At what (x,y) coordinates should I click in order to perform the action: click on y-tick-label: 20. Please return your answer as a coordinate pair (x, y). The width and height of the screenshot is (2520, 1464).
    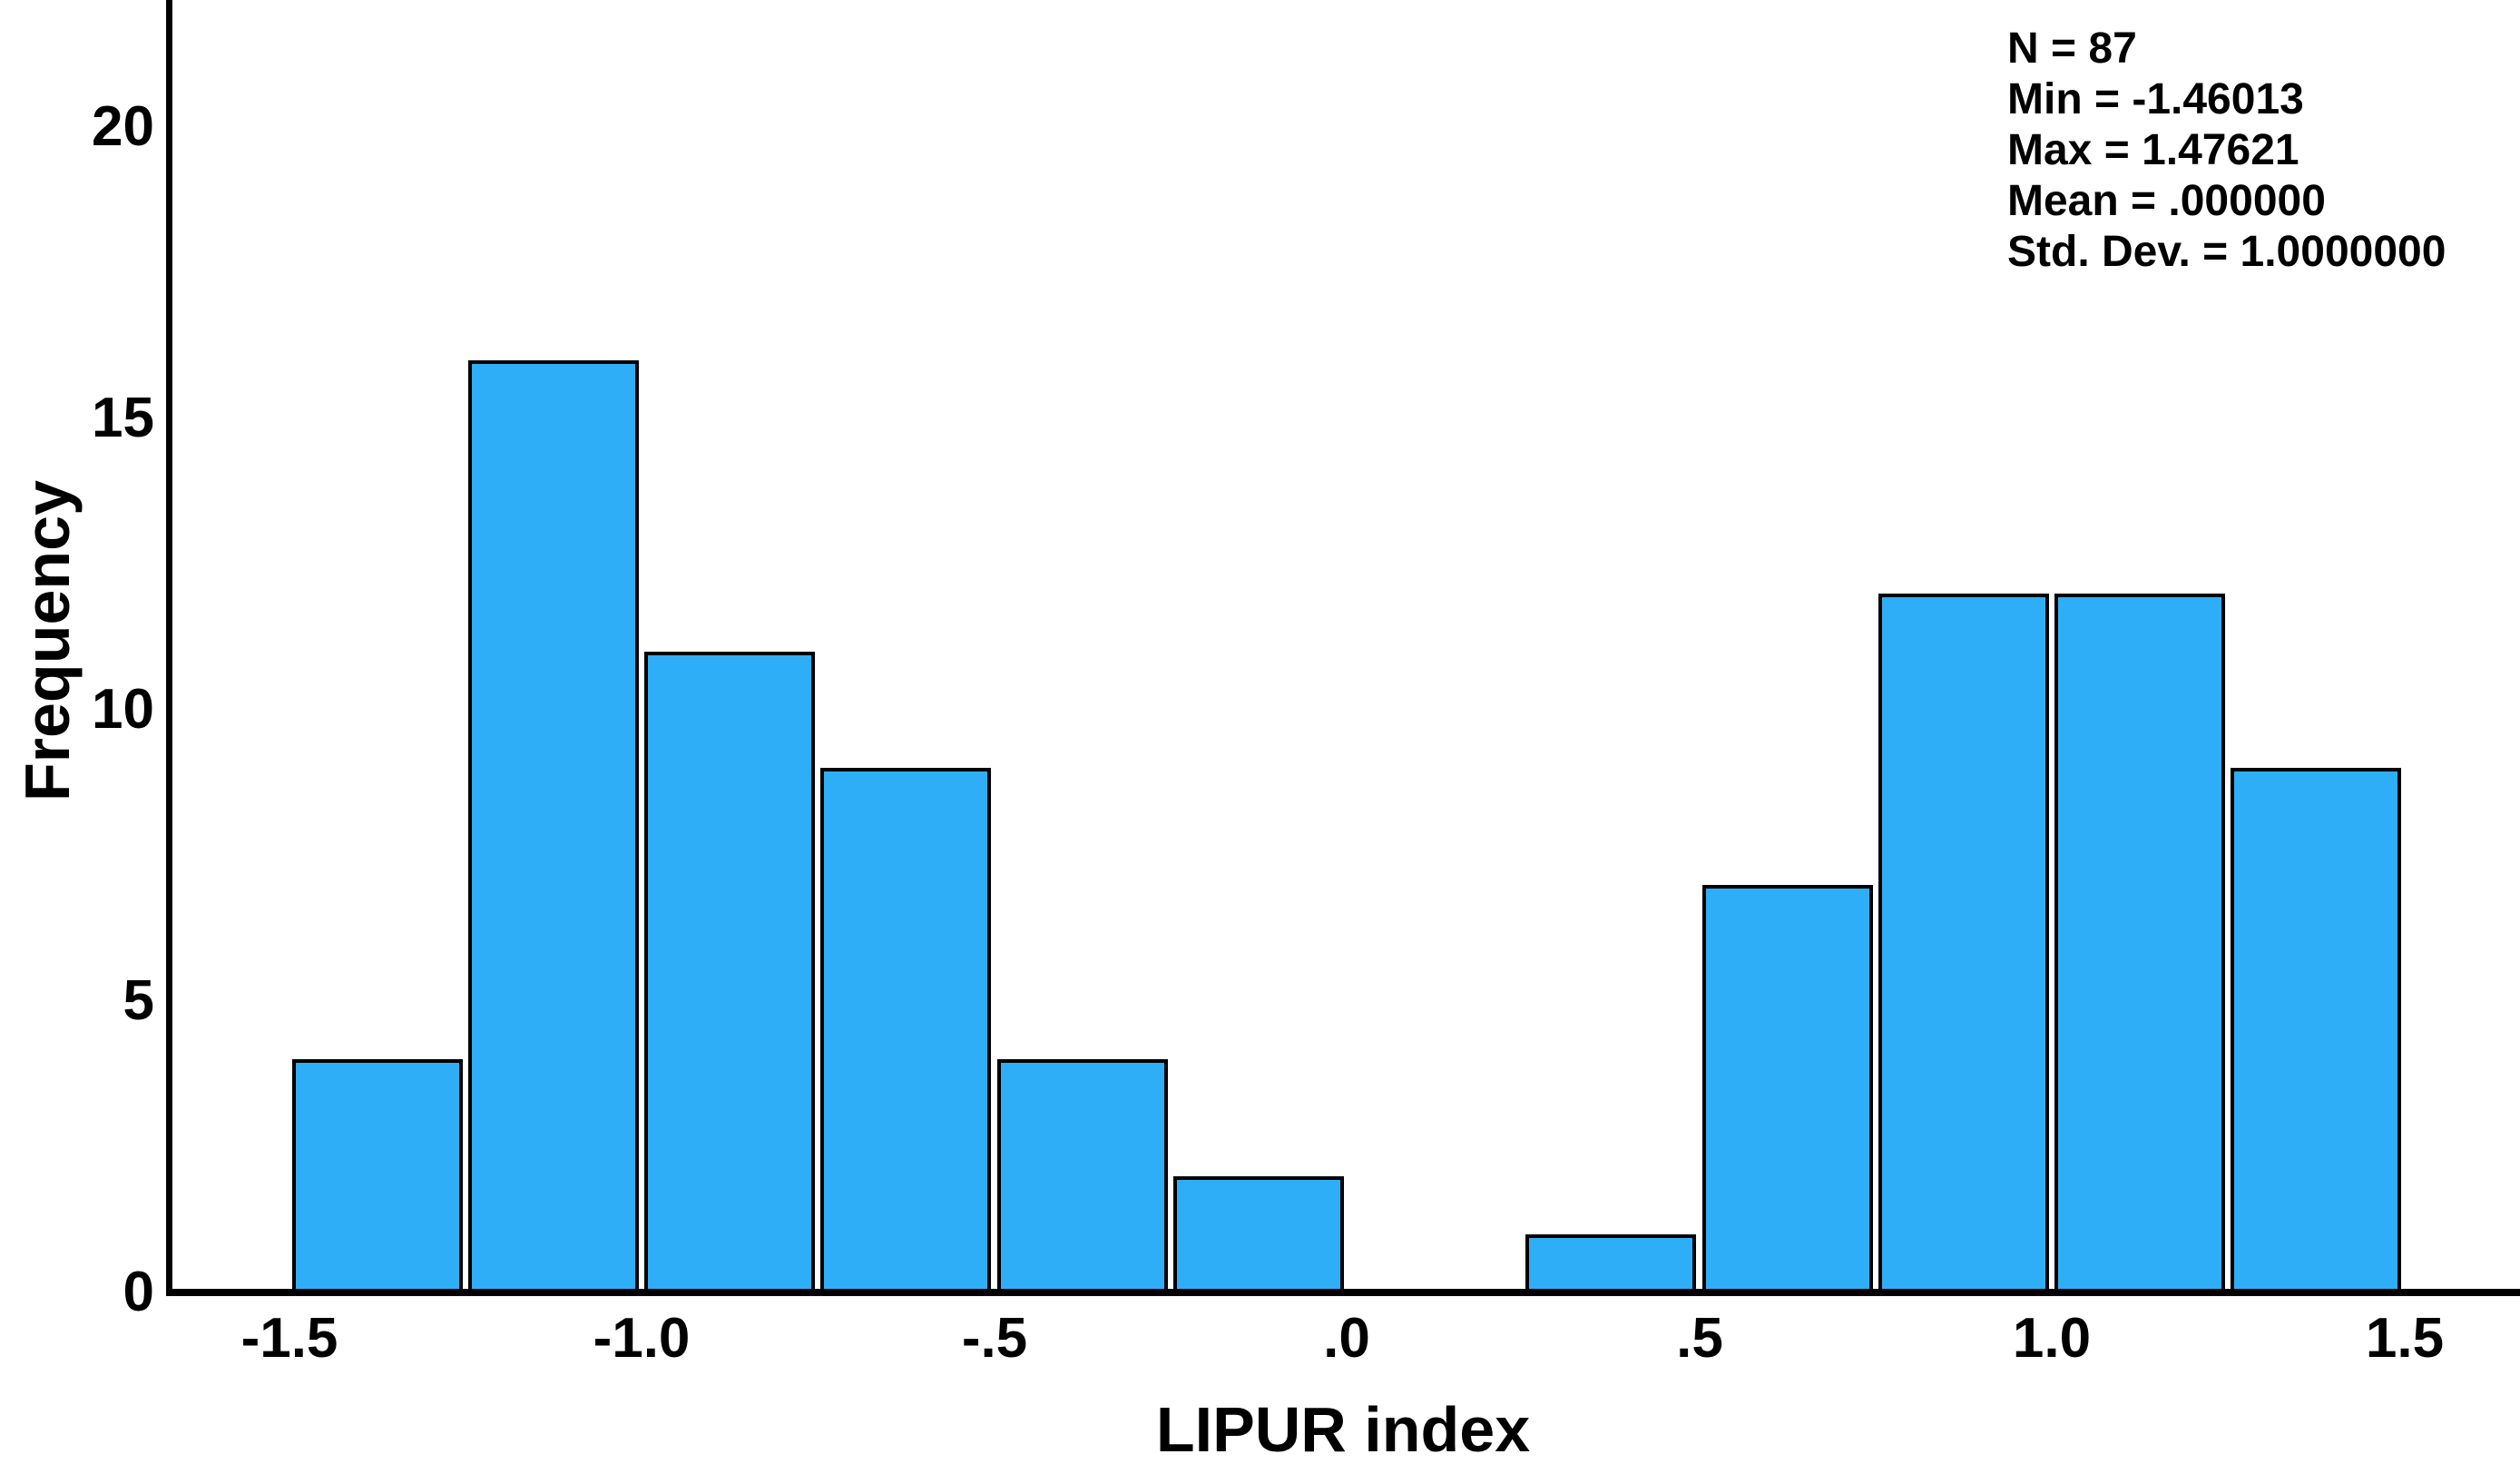
    Looking at the image, I should click on (123, 126).